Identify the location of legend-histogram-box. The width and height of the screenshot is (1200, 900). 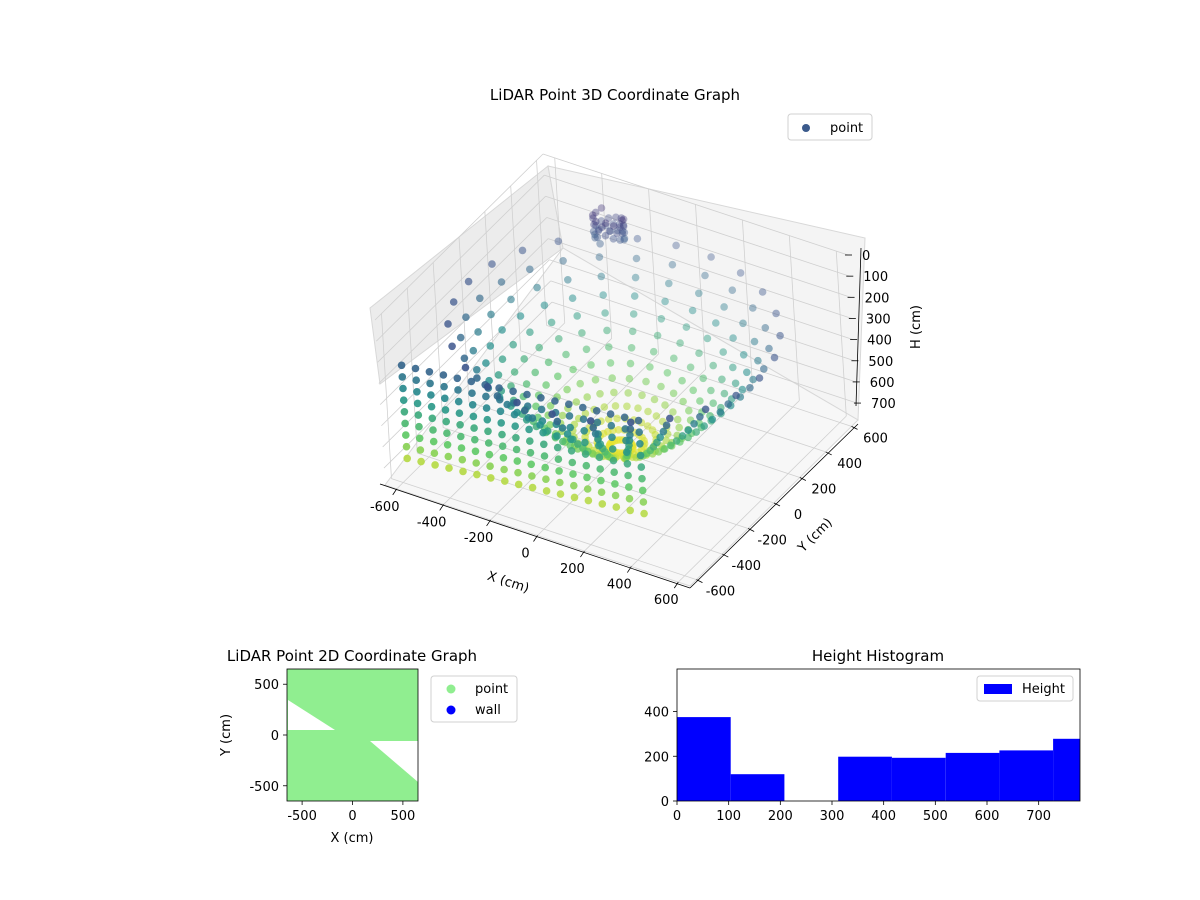
(1025, 688).